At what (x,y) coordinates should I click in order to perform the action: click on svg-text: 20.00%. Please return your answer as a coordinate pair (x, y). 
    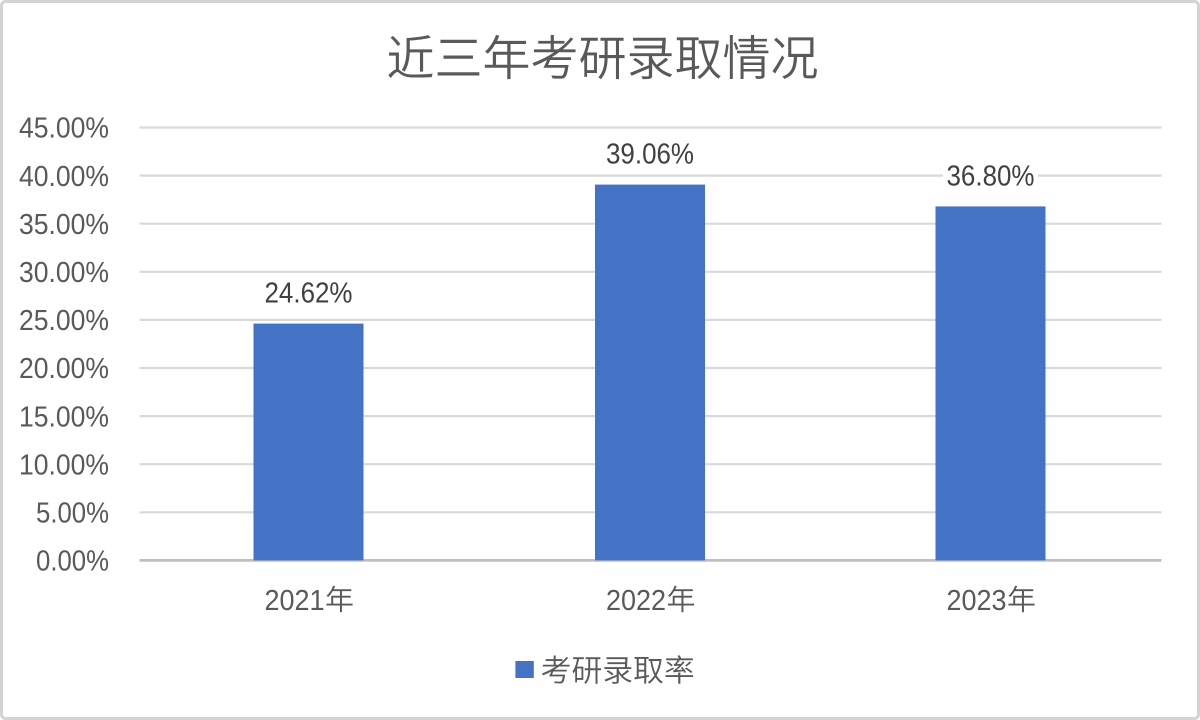
    Looking at the image, I should click on (64, 369).